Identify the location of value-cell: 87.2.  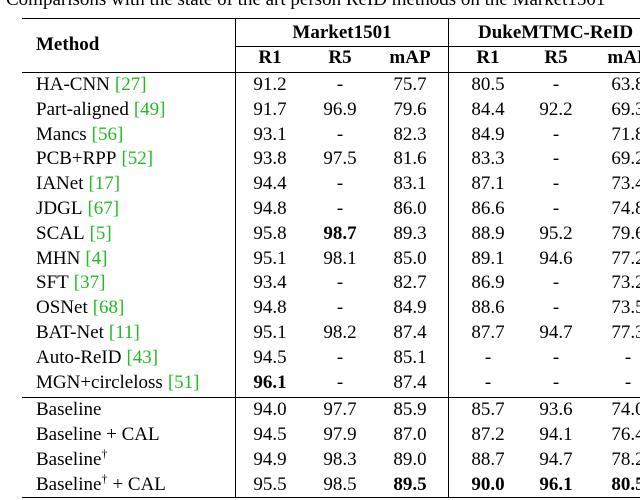
(488, 434).